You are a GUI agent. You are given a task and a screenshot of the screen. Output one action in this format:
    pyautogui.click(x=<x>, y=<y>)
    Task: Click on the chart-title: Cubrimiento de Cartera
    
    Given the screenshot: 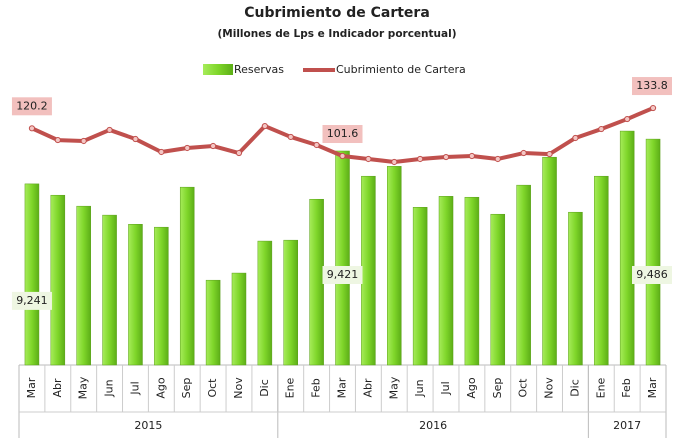 What is the action you would take?
    pyautogui.click(x=337, y=13)
    